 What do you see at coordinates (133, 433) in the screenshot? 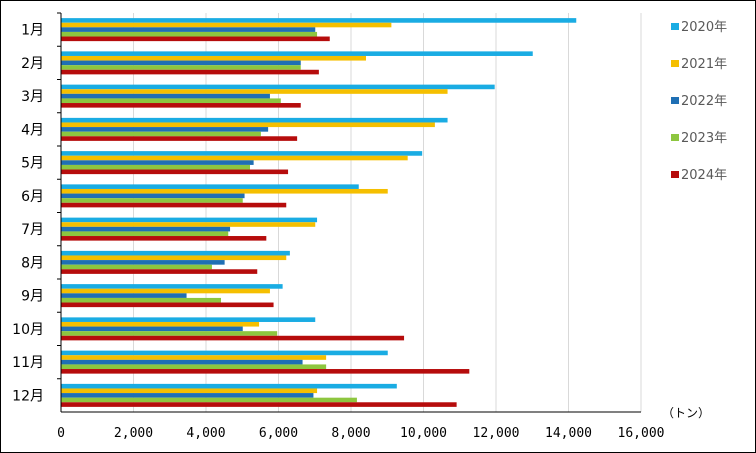
I see `x-tick-label: 2,000` at bounding box center [133, 433].